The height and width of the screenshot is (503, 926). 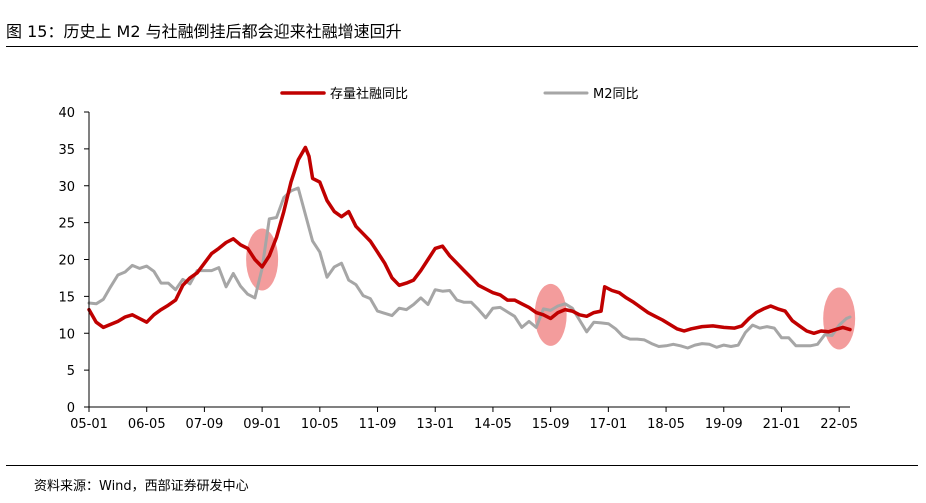 What do you see at coordinates (66, 334) in the screenshot?
I see `y-tick-label: 10` at bounding box center [66, 334].